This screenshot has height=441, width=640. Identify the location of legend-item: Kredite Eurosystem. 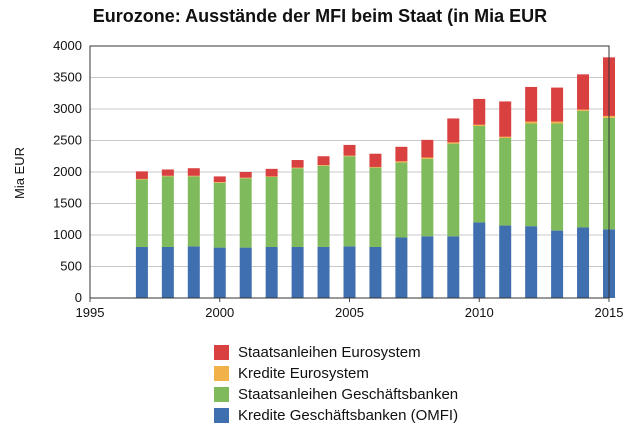
(336, 373).